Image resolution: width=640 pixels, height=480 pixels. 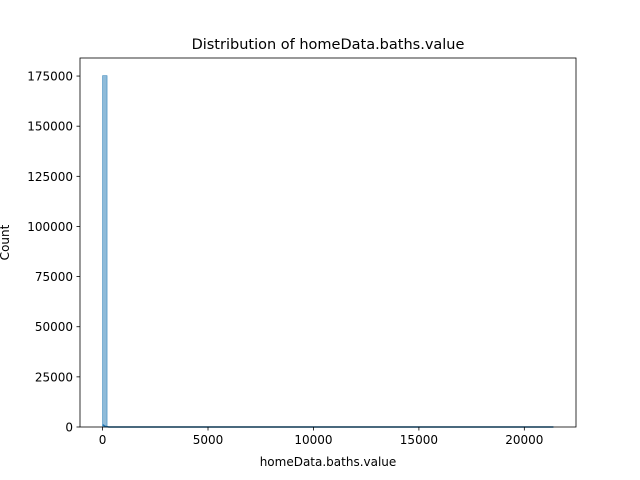 I want to click on x-tick-label-10000: 10000, so click(x=313, y=440).